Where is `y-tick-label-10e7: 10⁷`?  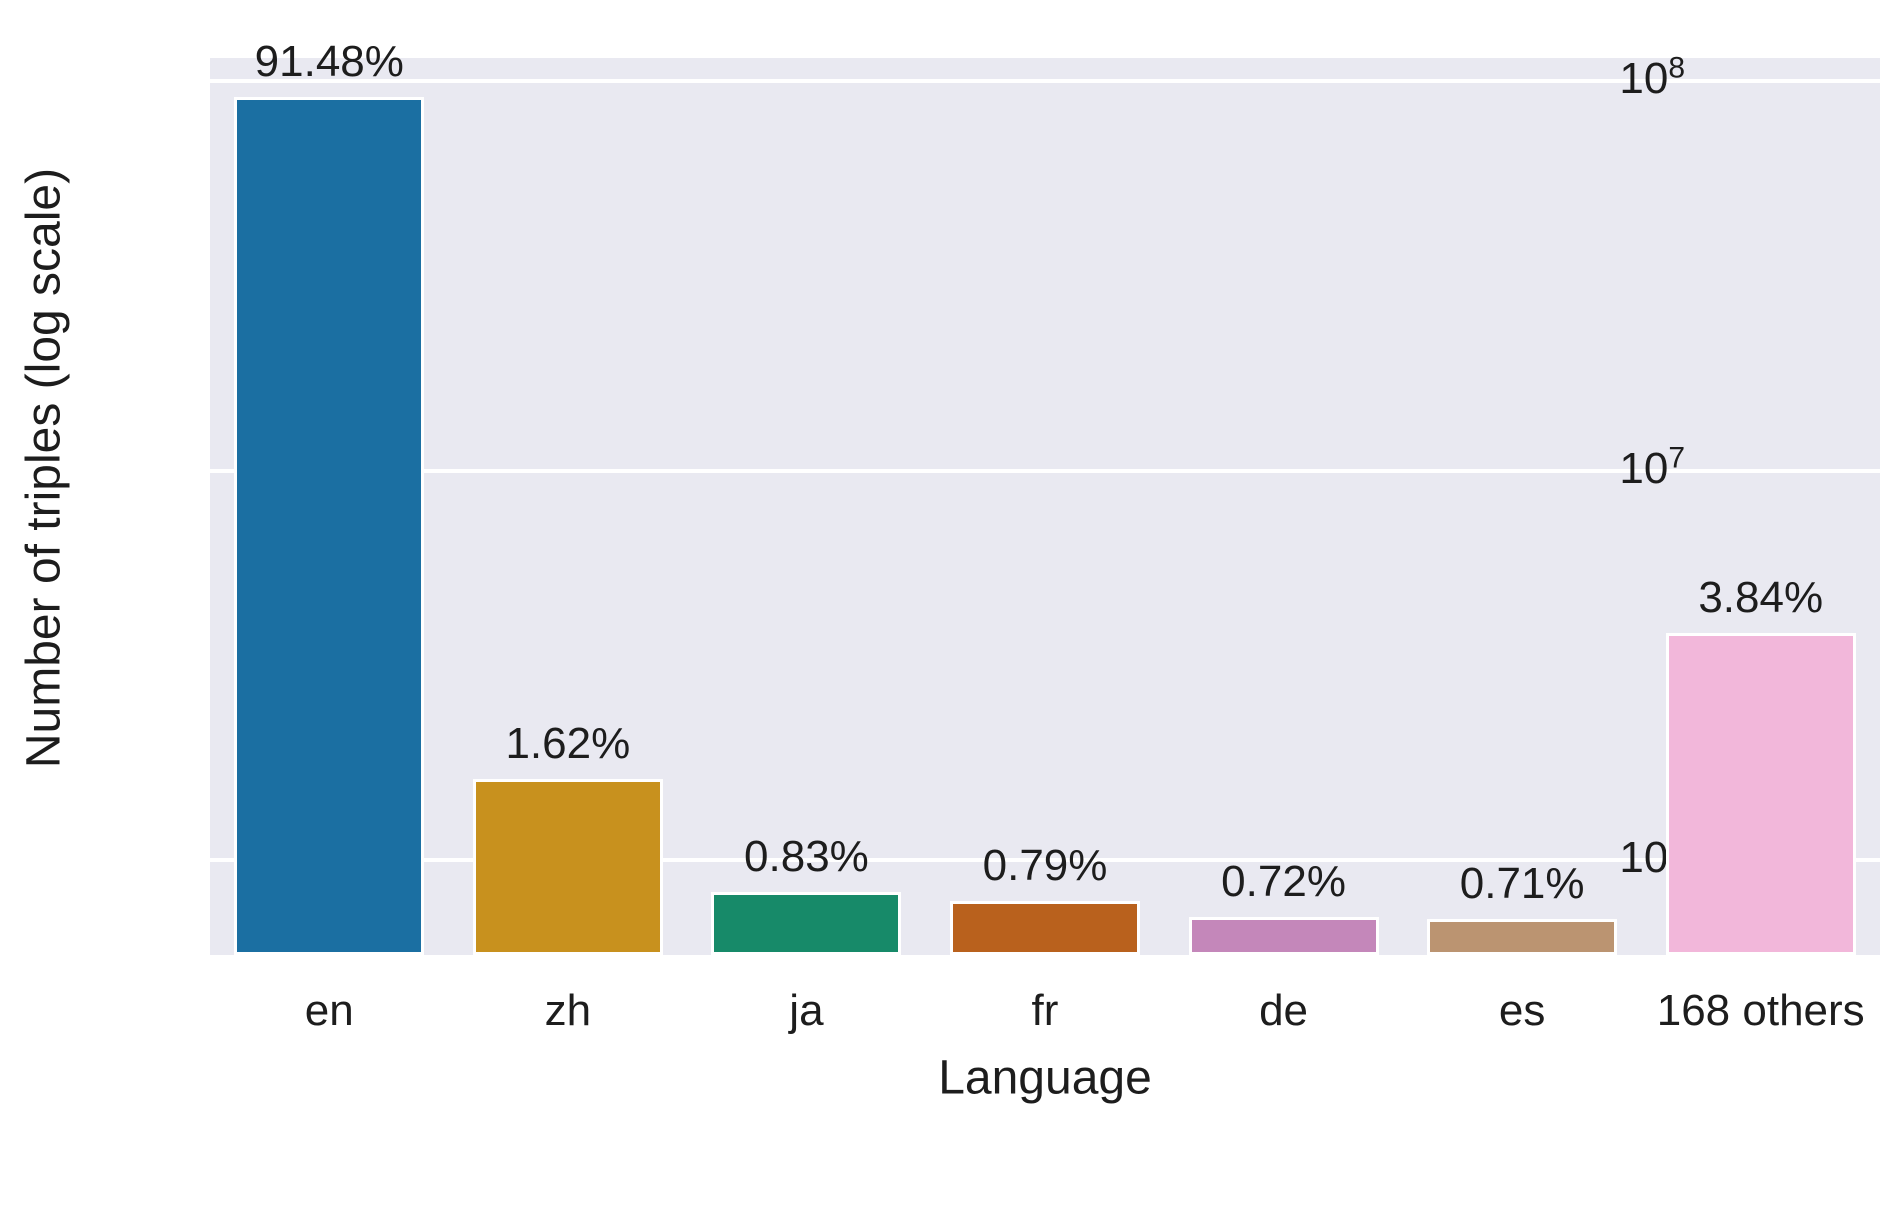 y-tick-label-10e7: 10⁷ is located at coordinates (1652, 467).